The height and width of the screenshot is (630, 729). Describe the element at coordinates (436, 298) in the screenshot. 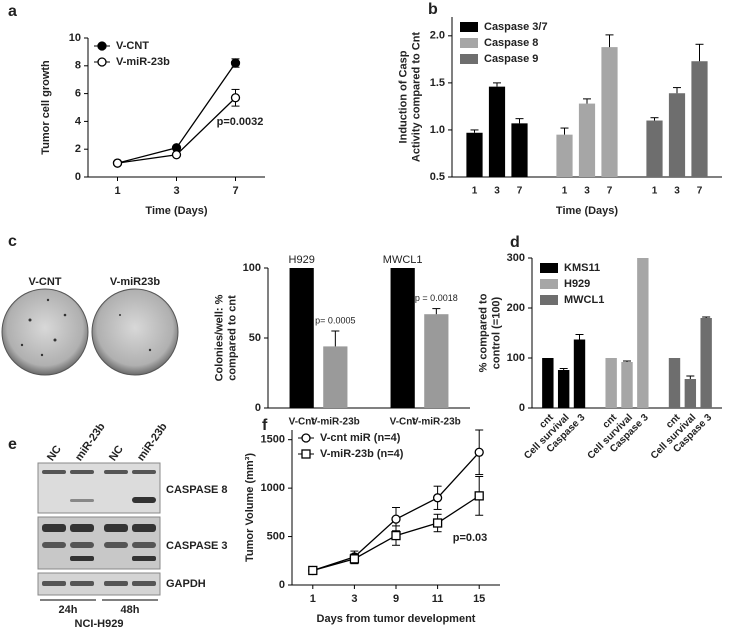

I see `annotation: p = 0.0018` at that location.